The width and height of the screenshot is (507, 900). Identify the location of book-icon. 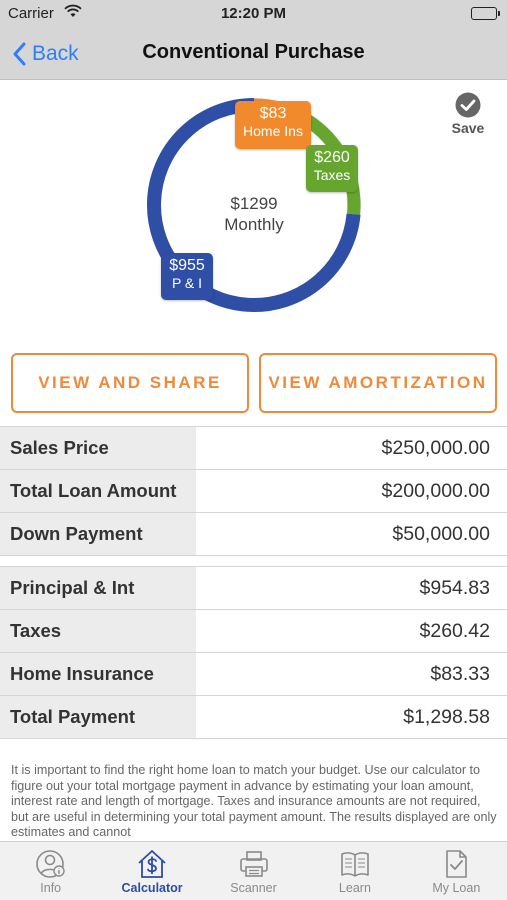
(355, 864).